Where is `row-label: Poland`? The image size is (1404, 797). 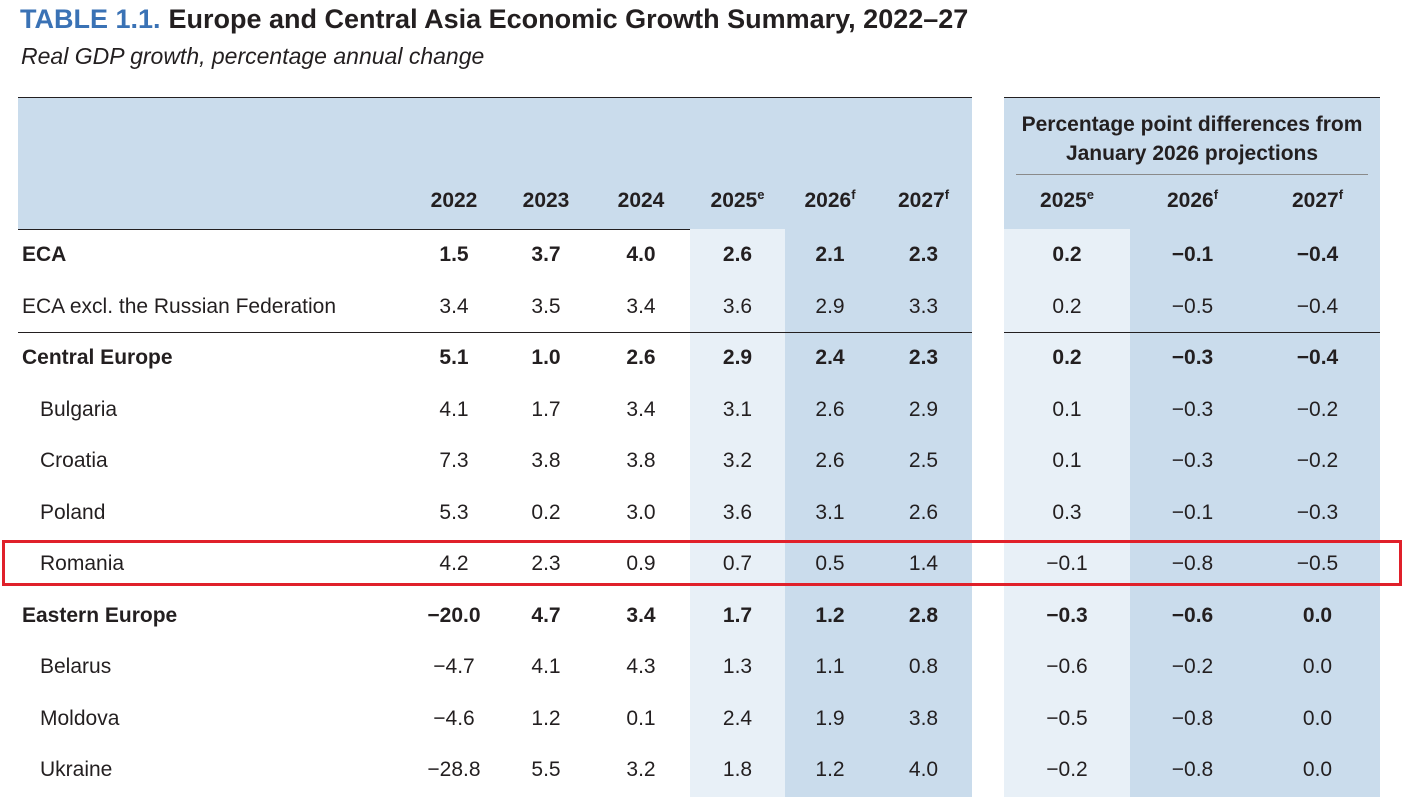 row-label: Poland is located at coordinates (73, 512).